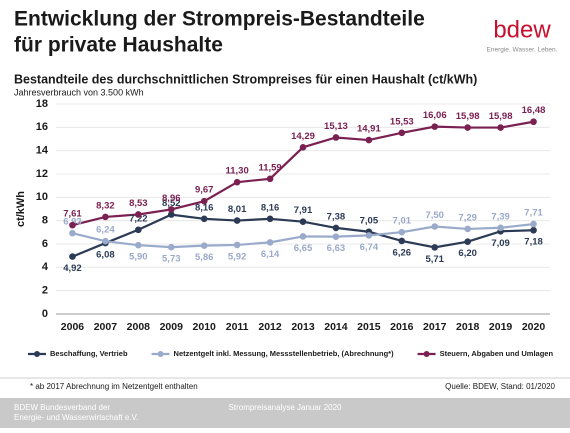  Describe the element at coordinates (500, 243) in the screenshot. I see `value-label: 7,09` at that location.